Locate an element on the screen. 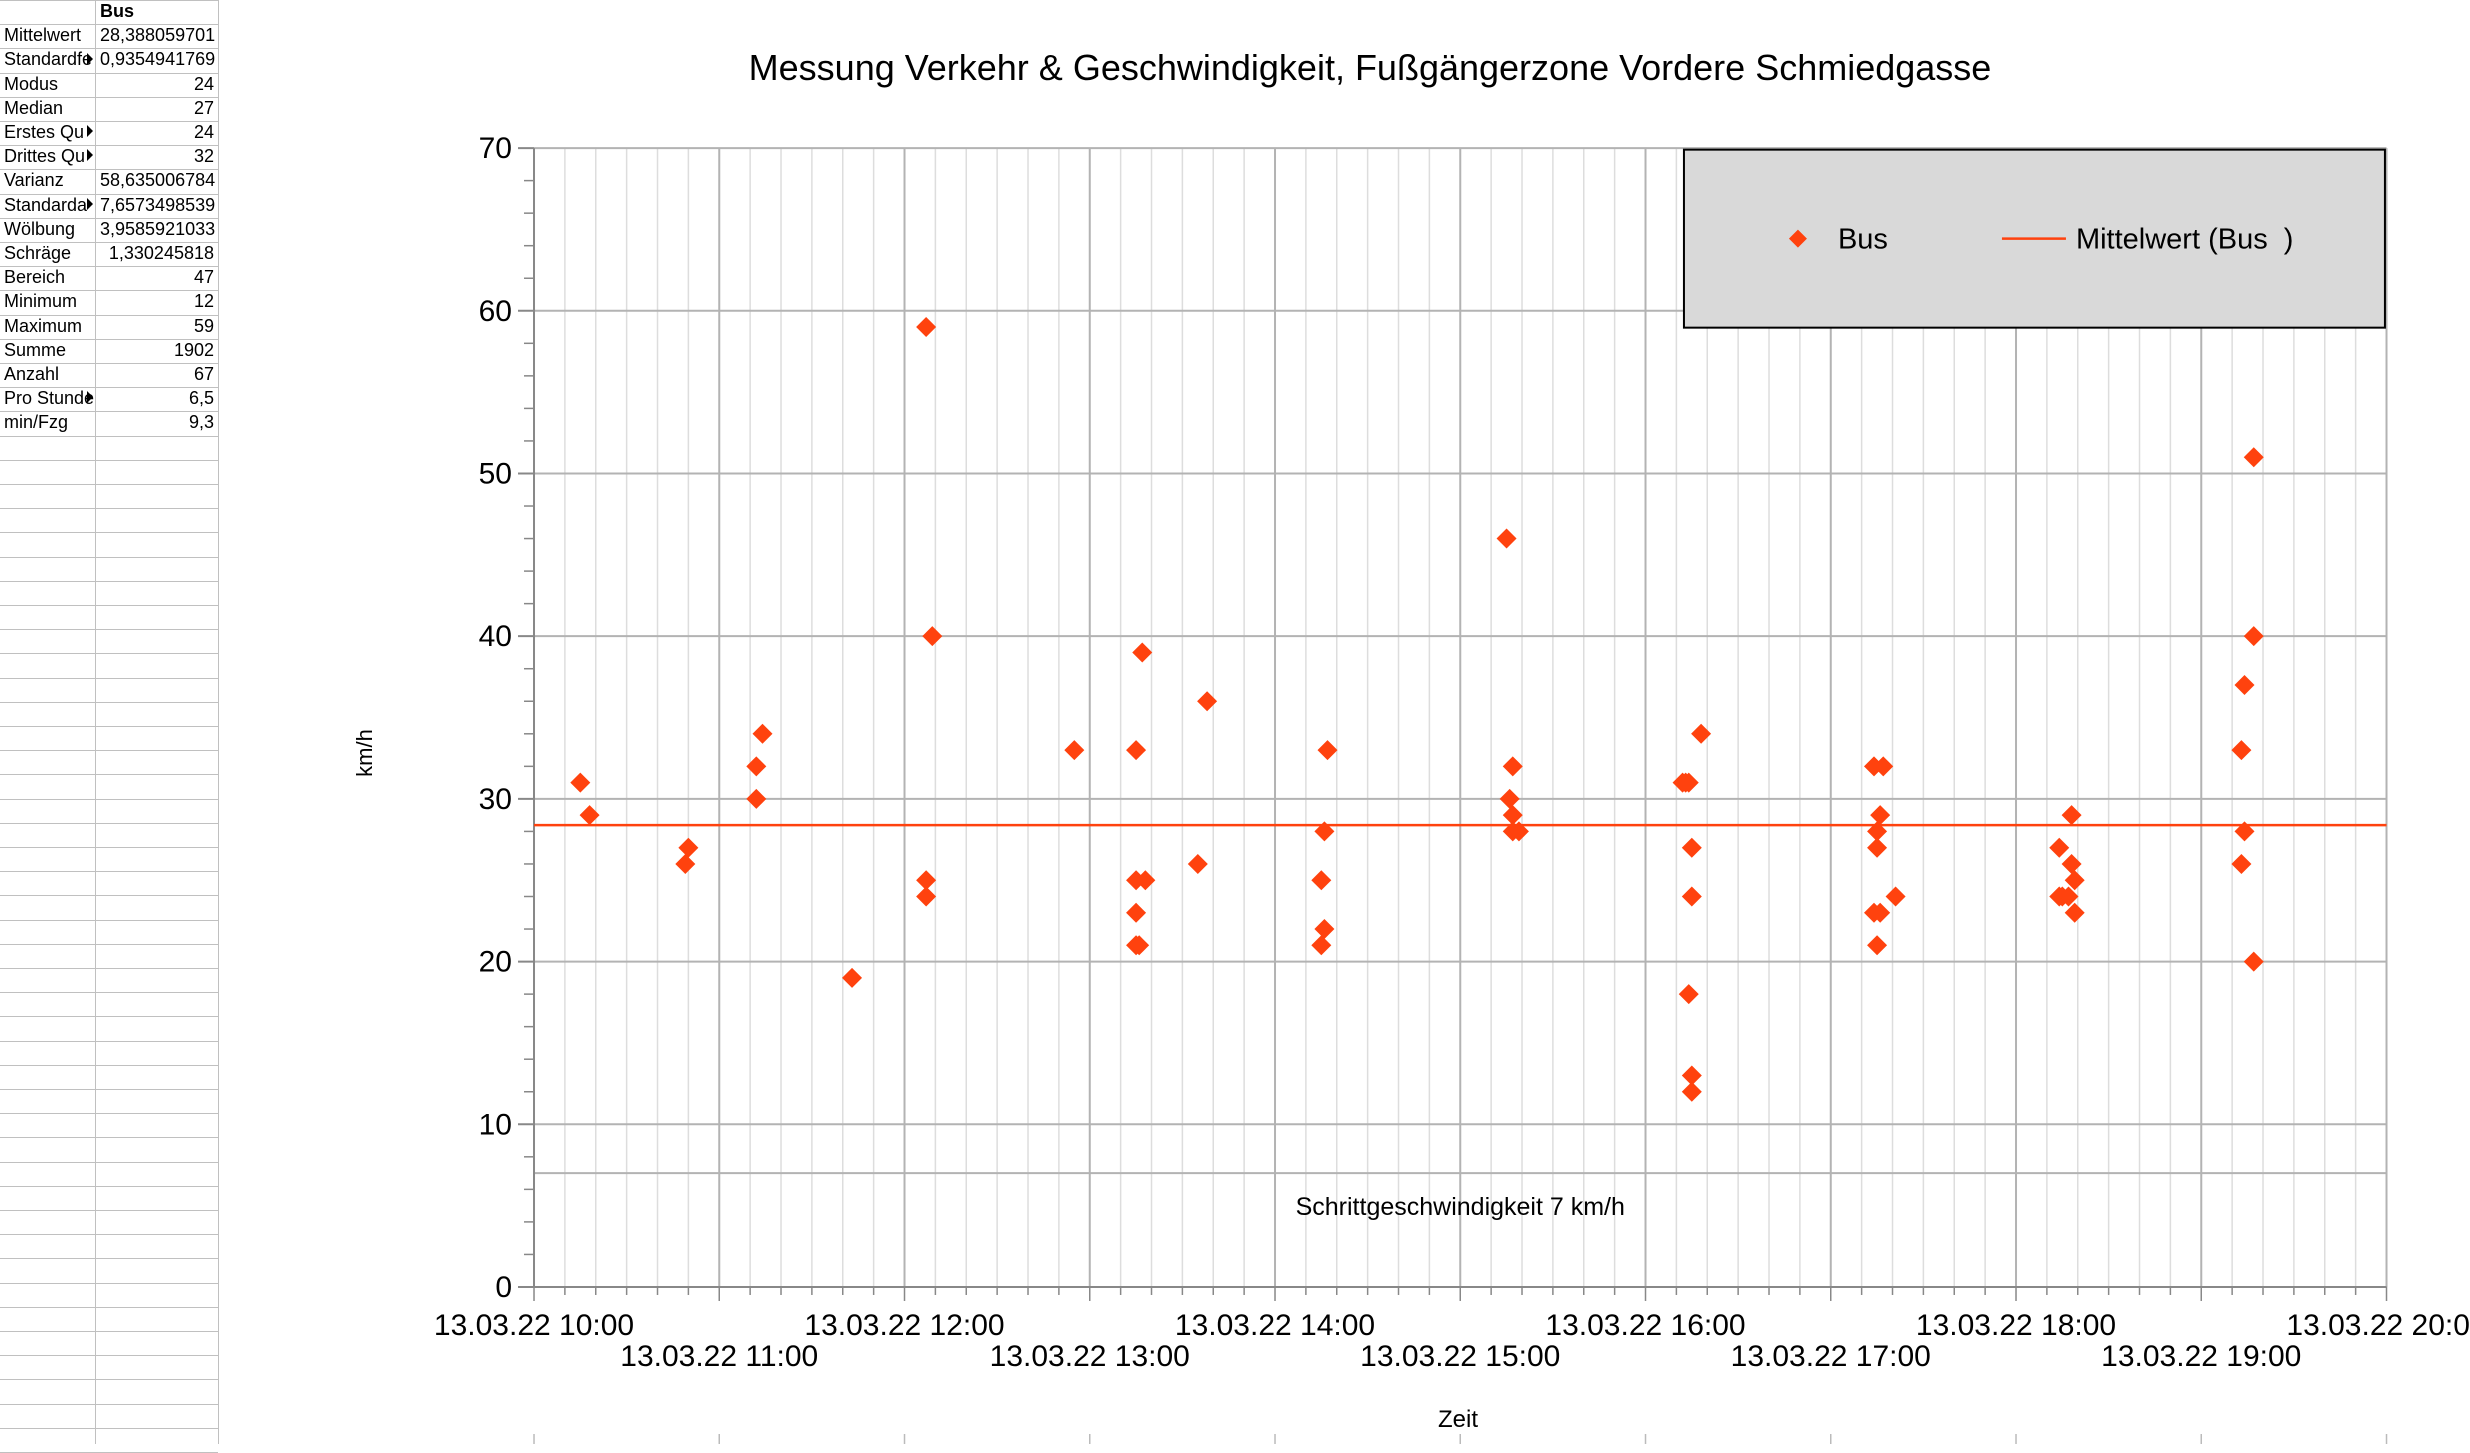 Image resolution: width=2470 pixels, height=1453 pixels. sheet-row-value: 7,6573498539 is located at coordinates (158, 204).